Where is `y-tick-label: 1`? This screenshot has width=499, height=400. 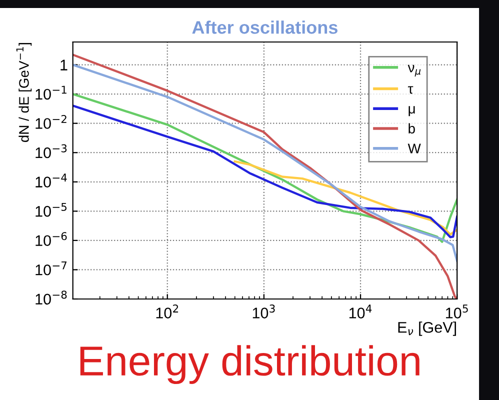 y-tick-label: 1 is located at coordinates (64, 65).